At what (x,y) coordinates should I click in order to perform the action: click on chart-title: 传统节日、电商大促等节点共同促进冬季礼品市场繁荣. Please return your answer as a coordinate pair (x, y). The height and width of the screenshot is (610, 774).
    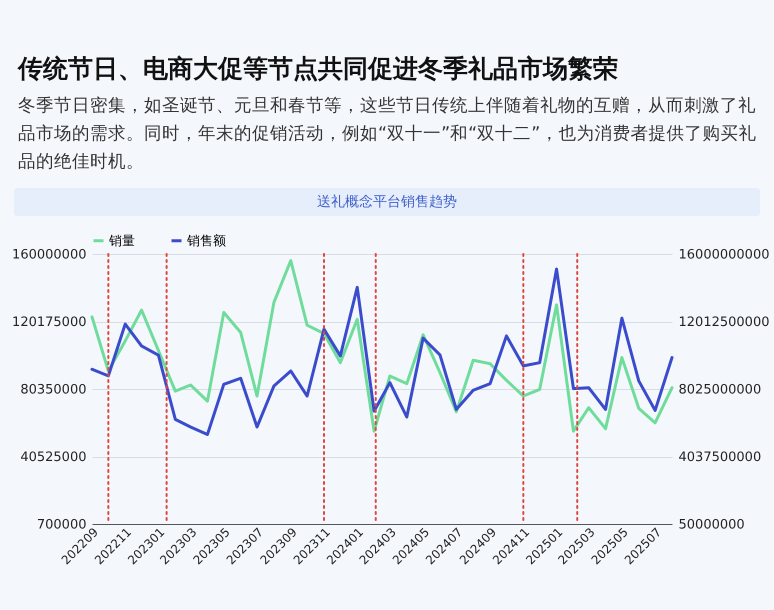
    Looking at the image, I should click on (318, 69).